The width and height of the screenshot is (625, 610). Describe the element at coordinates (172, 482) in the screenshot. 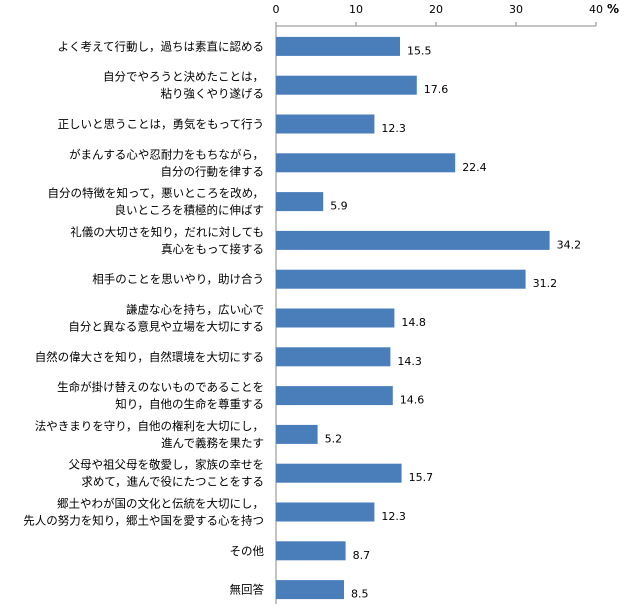

I see `category-label-line: 求めて，進んで役にたつことをする` at that location.